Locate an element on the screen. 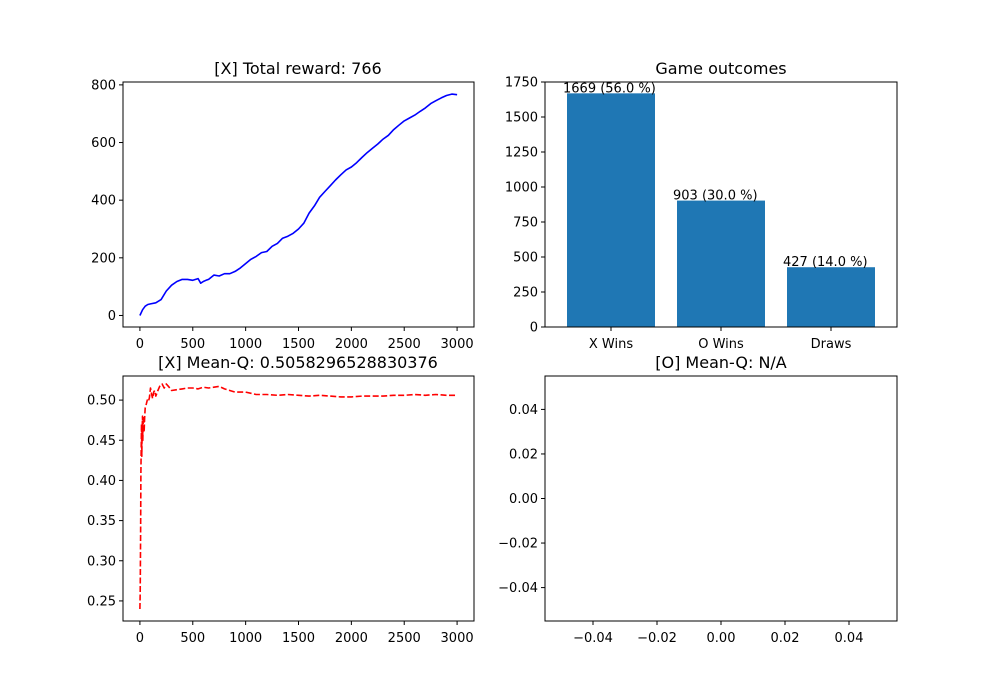 The width and height of the screenshot is (995, 697). x-tick-label: 0.00 is located at coordinates (721, 638).